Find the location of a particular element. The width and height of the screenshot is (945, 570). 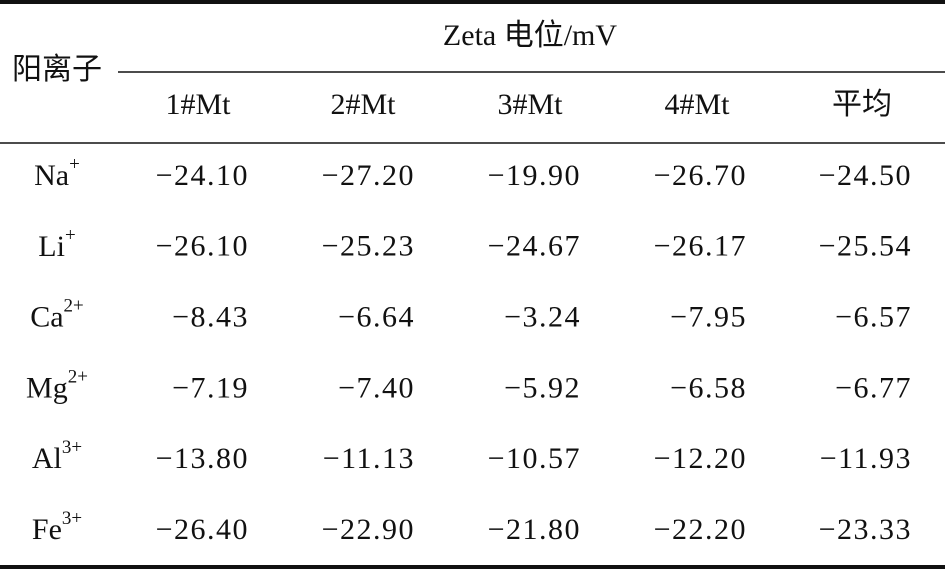

ion-symbol: Na is located at coordinates (51, 175).